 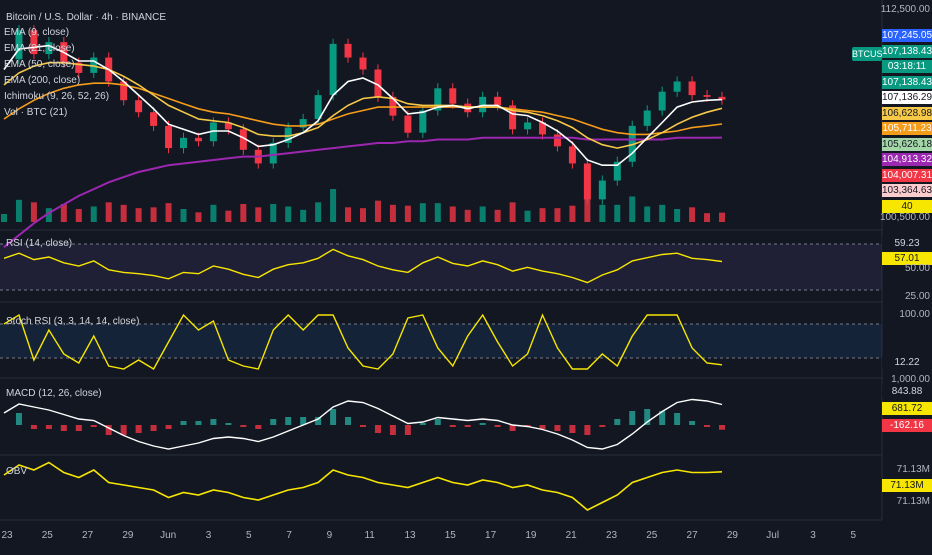 What do you see at coordinates (57, 96) in the screenshot?
I see `legend-item: Ichimoku (9, 26, 52, 26)` at bounding box center [57, 96].